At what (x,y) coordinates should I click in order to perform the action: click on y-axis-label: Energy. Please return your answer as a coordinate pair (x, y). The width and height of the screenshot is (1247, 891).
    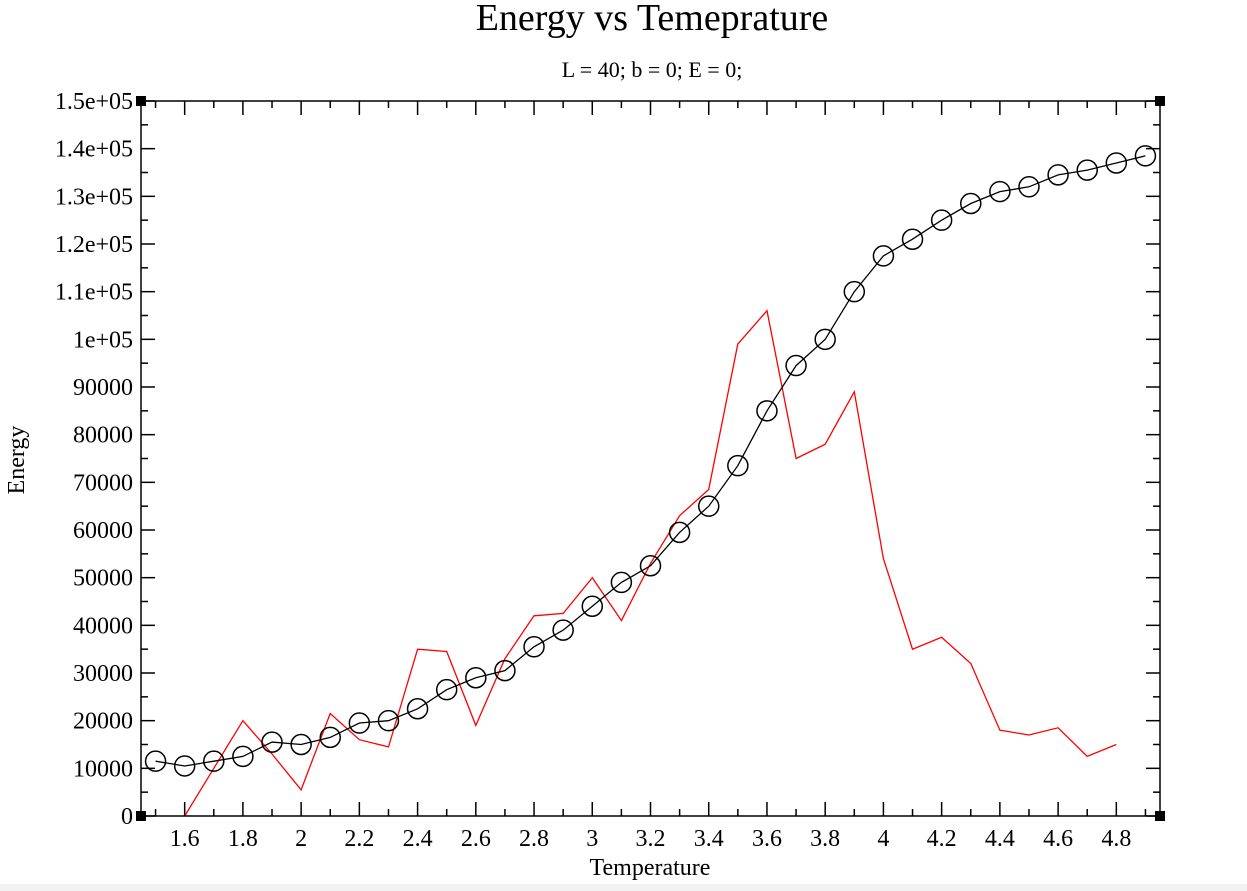
    Looking at the image, I should click on (17, 460).